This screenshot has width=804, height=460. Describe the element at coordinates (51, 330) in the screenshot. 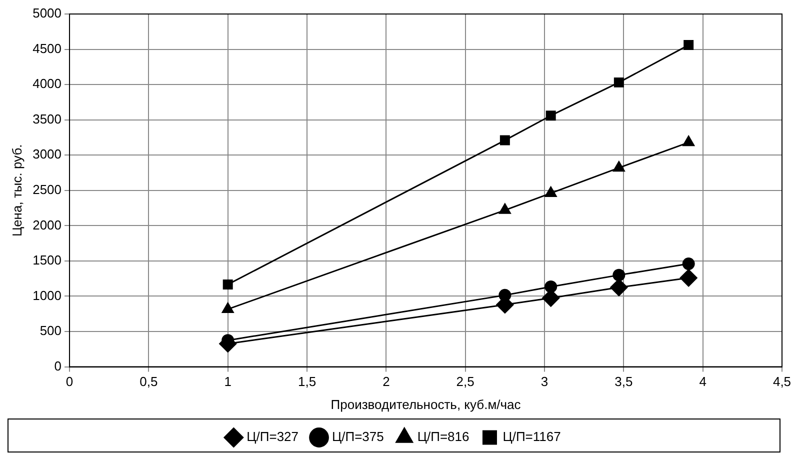

I see `y-tick-label: 500` at that location.